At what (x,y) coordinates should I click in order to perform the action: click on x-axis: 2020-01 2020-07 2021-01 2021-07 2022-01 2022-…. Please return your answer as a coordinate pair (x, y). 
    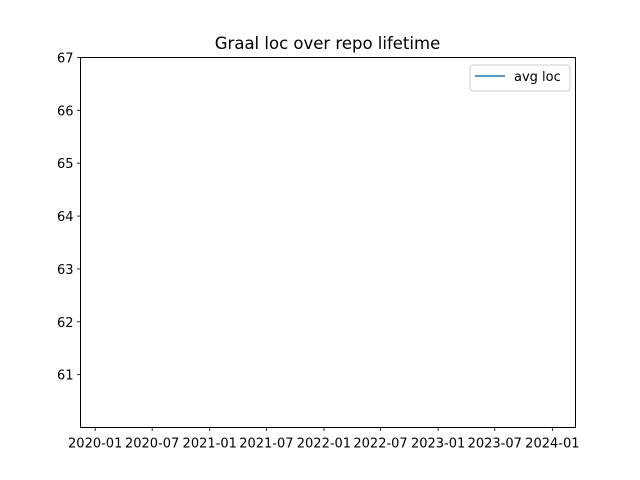
    Looking at the image, I should click on (324, 439).